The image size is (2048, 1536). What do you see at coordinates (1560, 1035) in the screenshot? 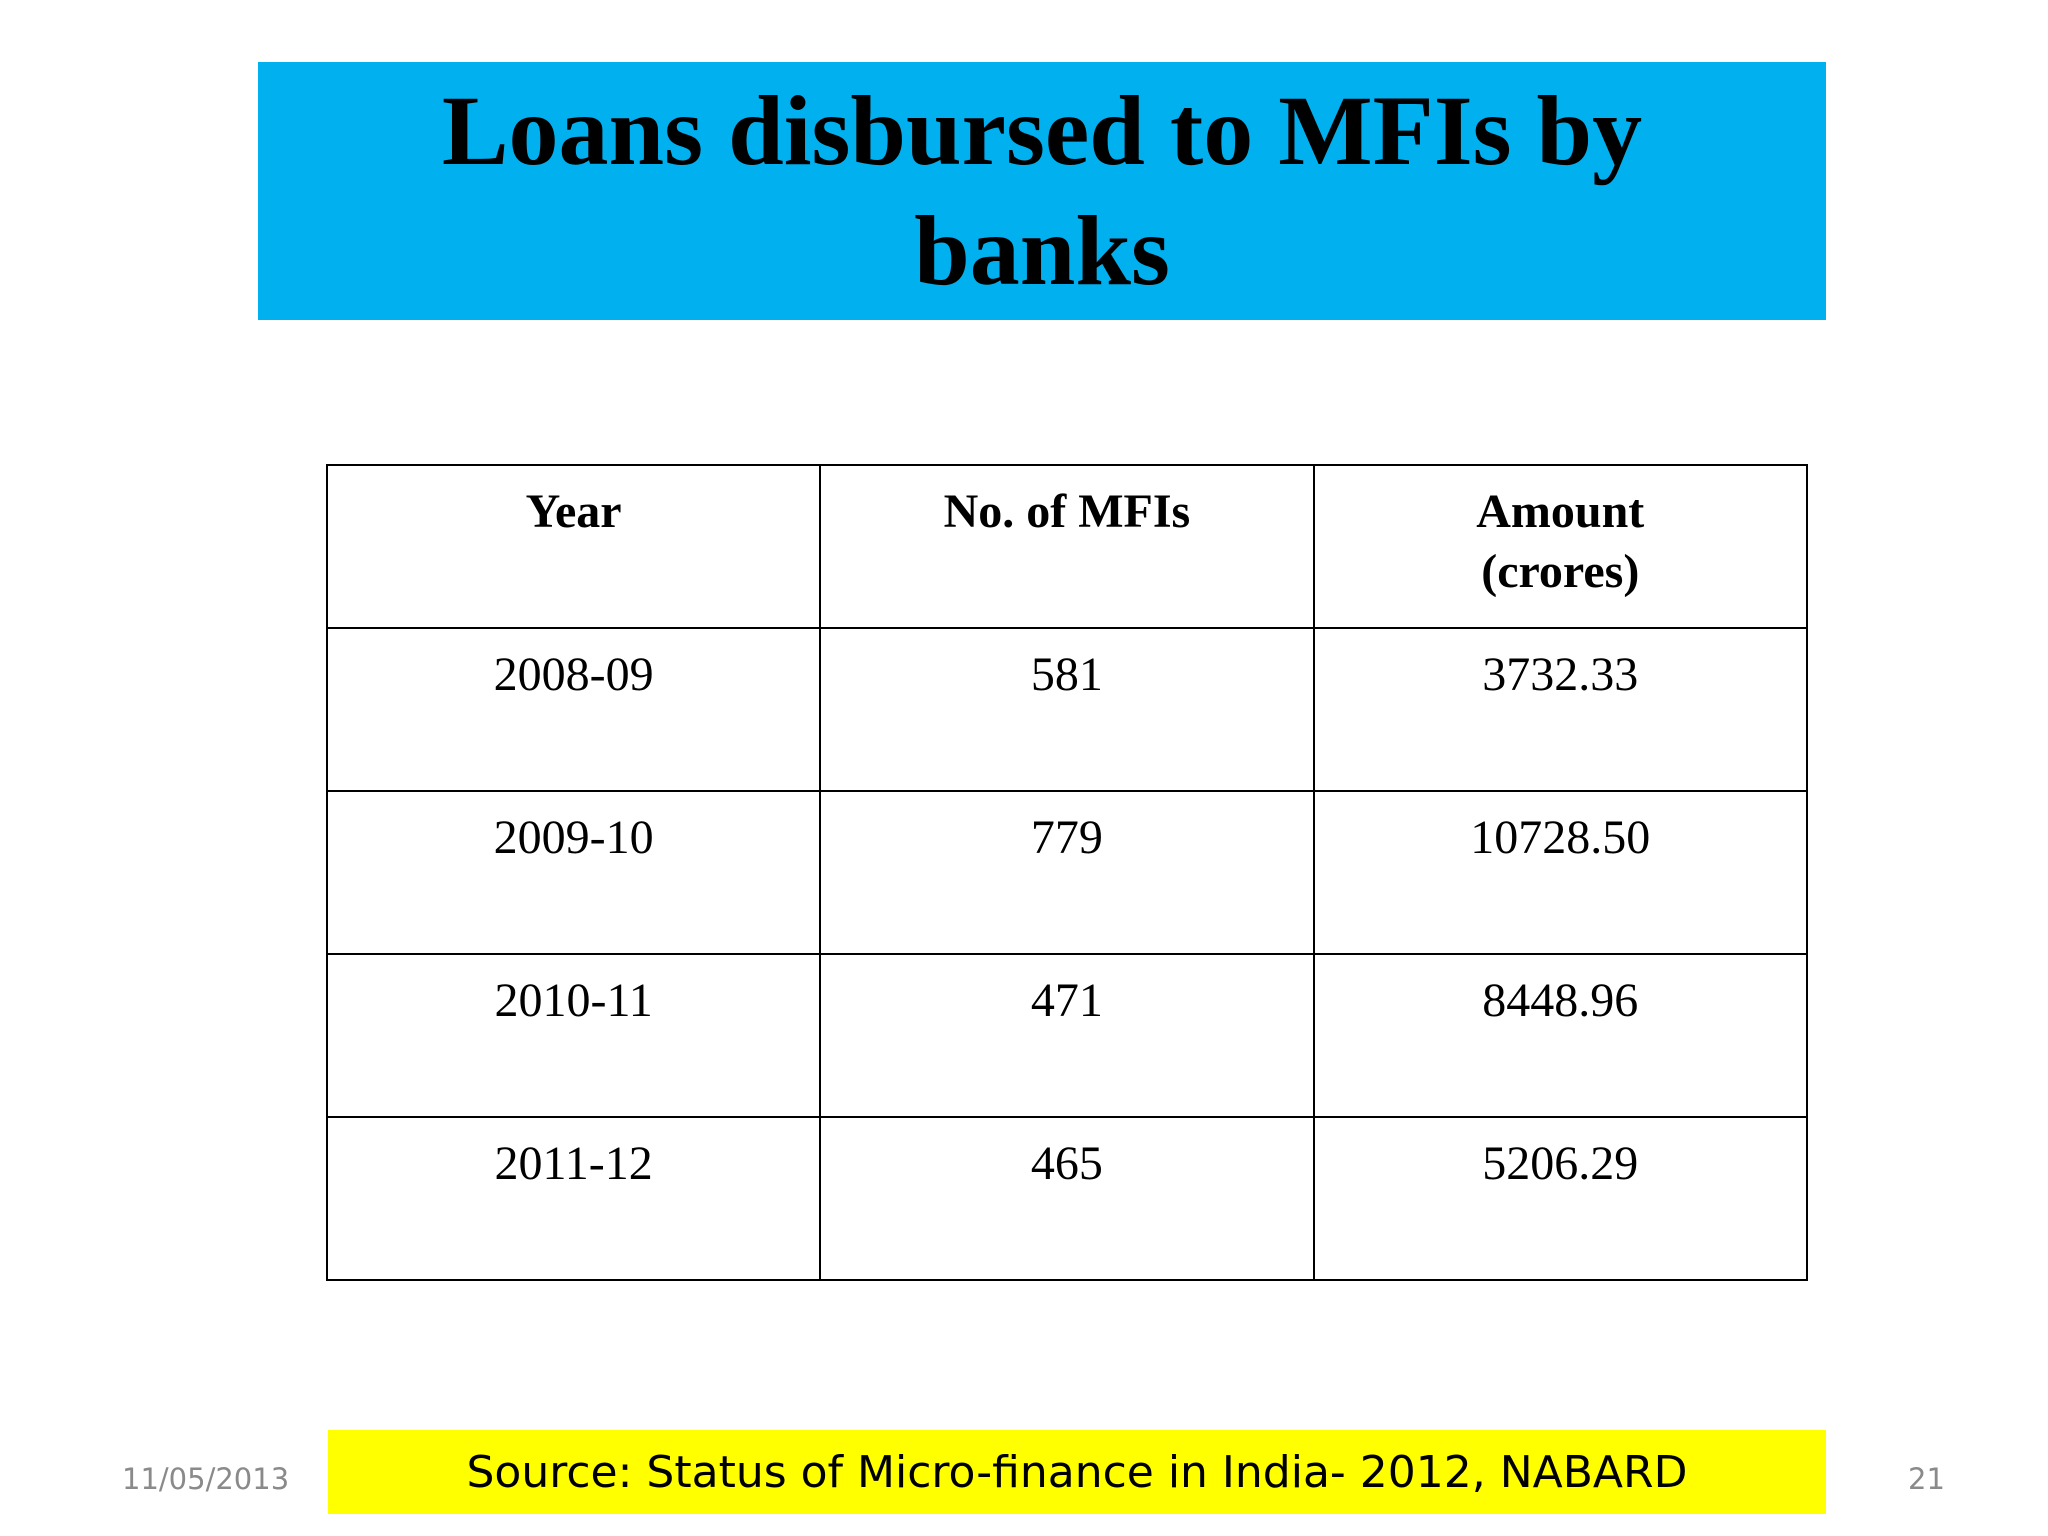
I see `cell-amount: 8448.96` at bounding box center [1560, 1035].